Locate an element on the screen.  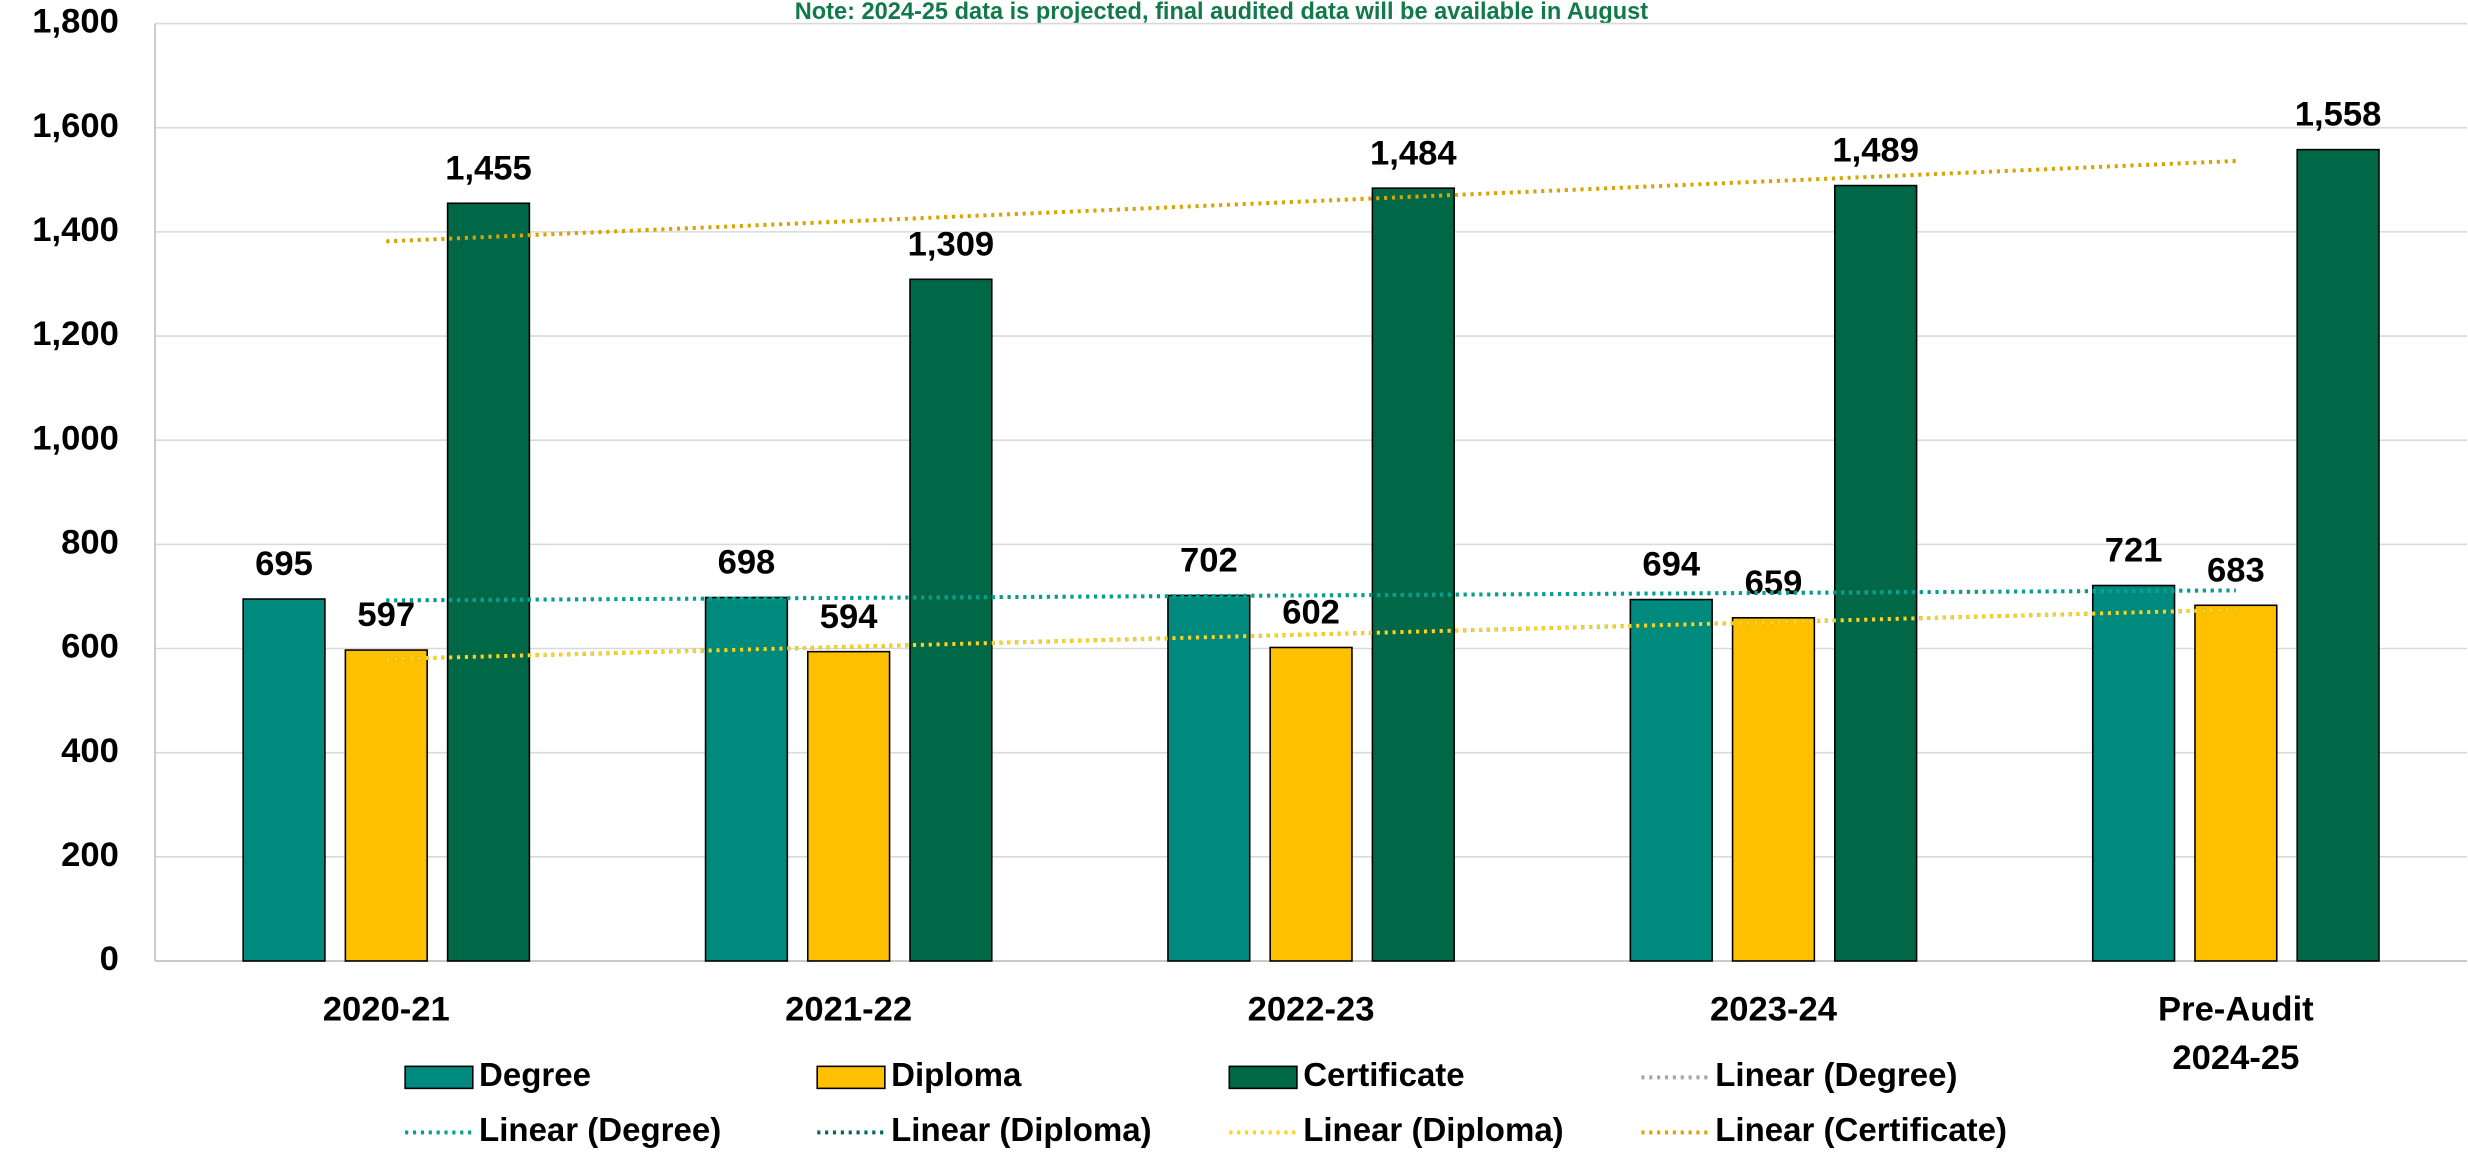
data-label: 659 is located at coordinates (1774, 583).